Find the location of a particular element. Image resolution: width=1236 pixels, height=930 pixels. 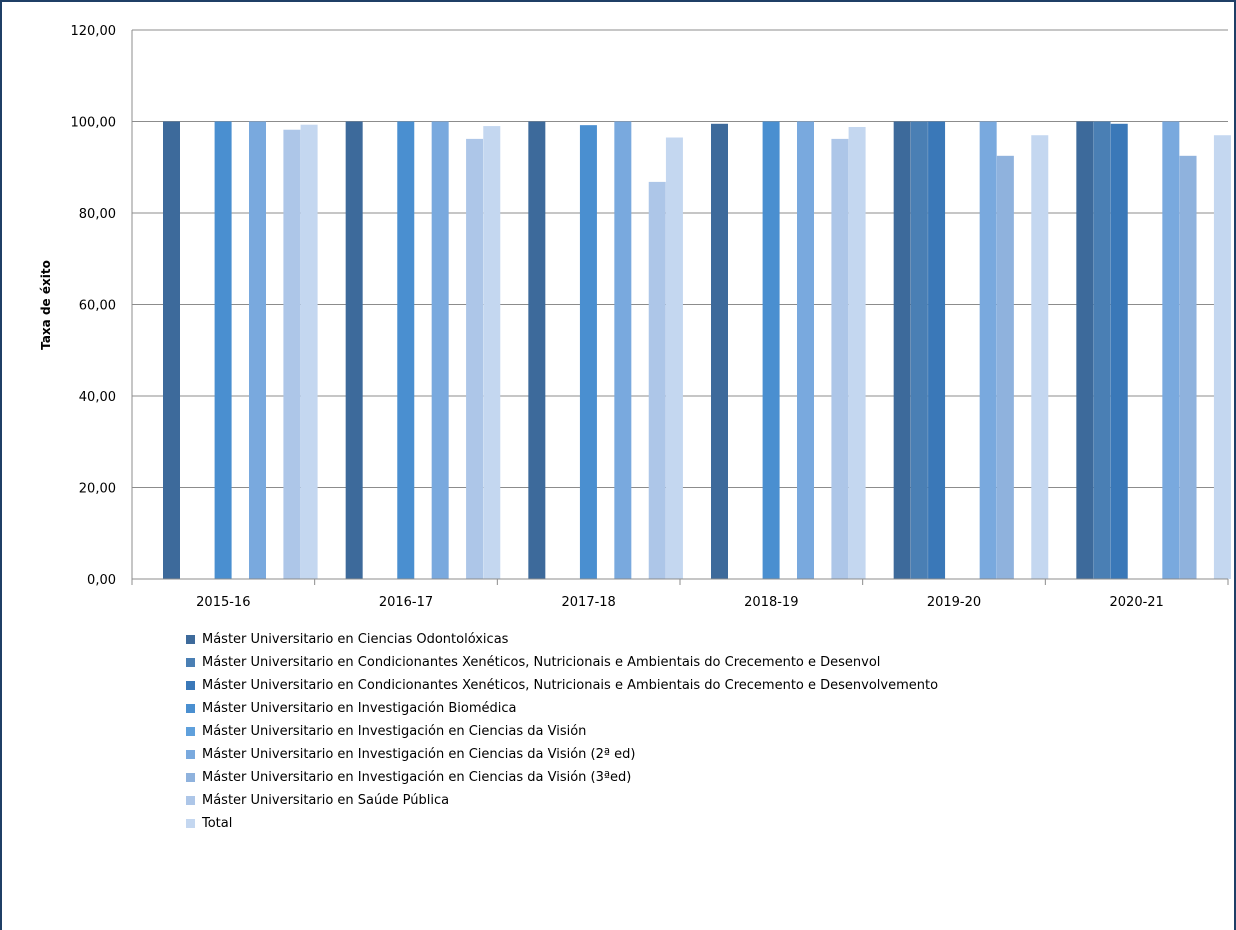

y-tick-label: 120,00 is located at coordinates (94, 31).